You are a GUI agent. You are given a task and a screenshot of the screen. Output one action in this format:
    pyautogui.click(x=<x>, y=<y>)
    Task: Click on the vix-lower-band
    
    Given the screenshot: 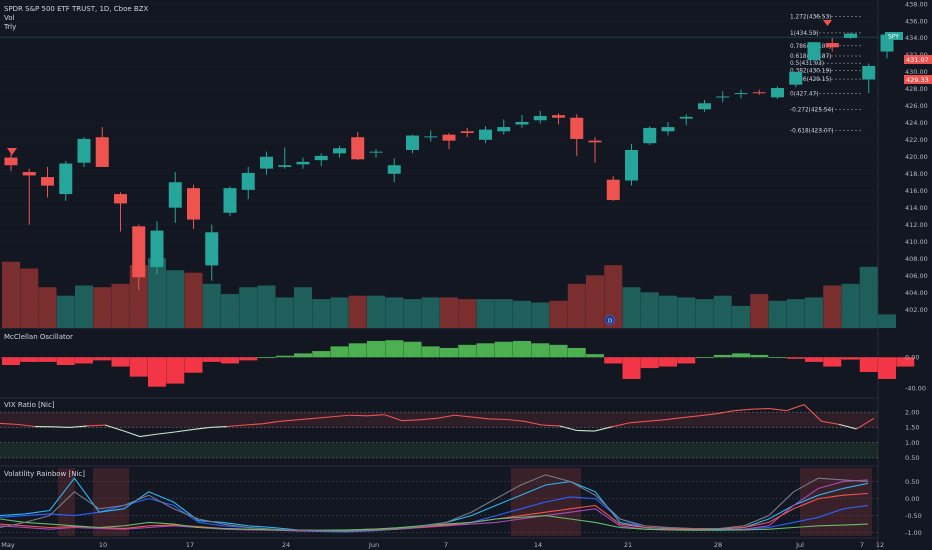 What is the action you would take?
    pyautogui.click(x=439, y=450)
    